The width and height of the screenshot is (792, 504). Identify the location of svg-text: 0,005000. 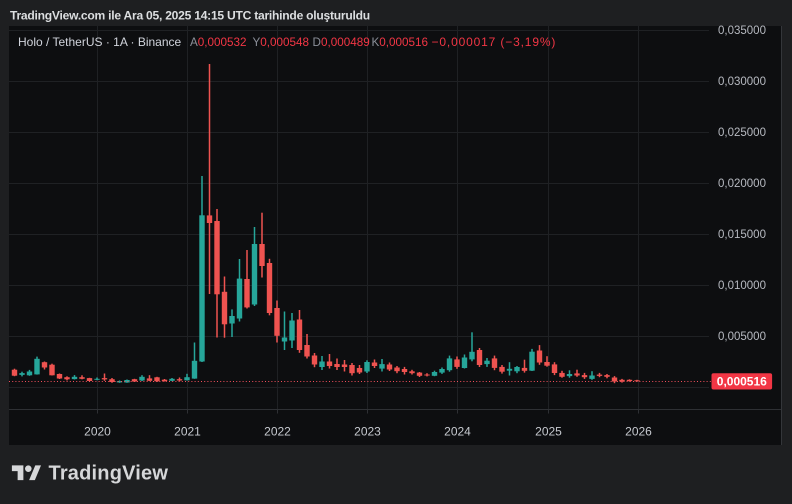
(742, 337).